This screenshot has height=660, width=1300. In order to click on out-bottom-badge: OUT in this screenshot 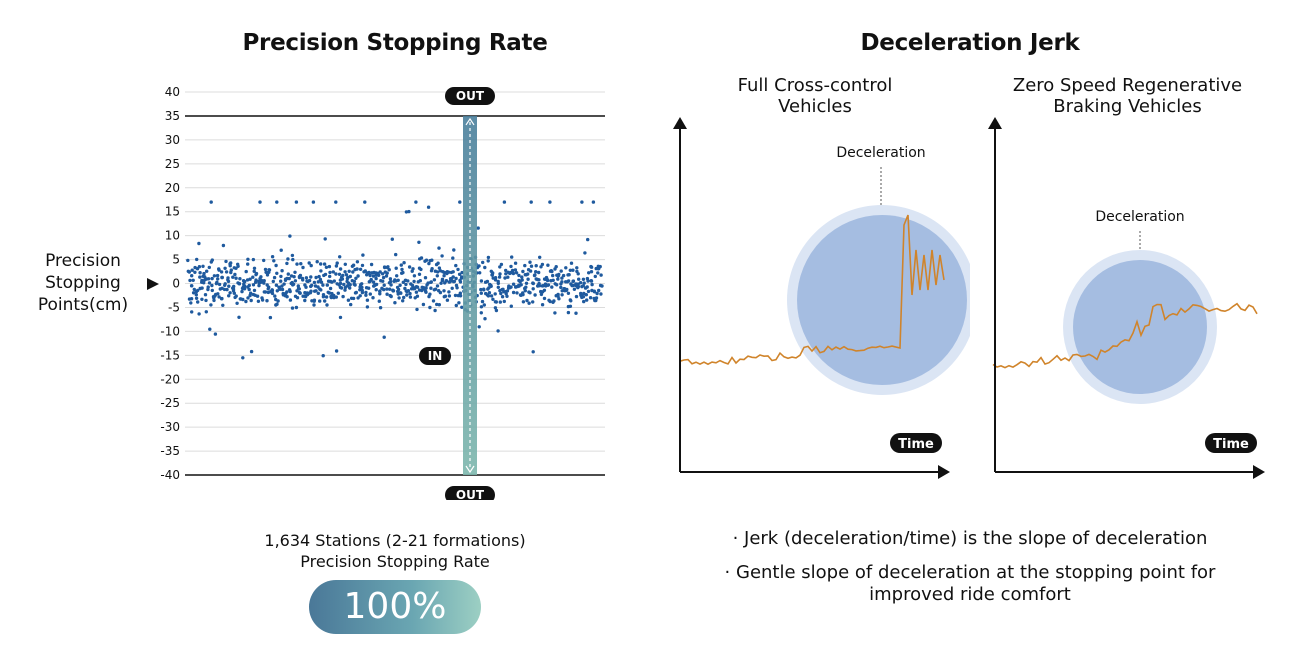, I will do `click(470, 494)`.